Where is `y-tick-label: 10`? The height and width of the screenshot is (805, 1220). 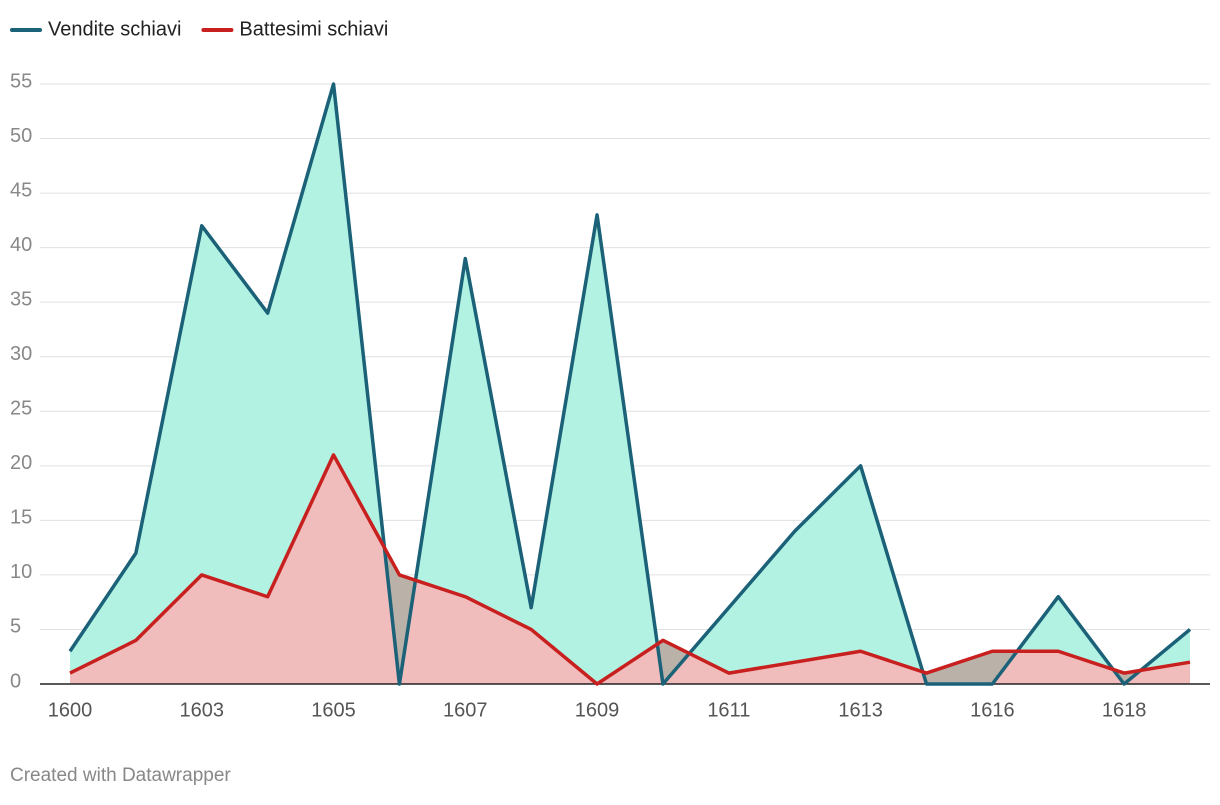 y-tick-label: 10 is located at coordinates (21, 572).